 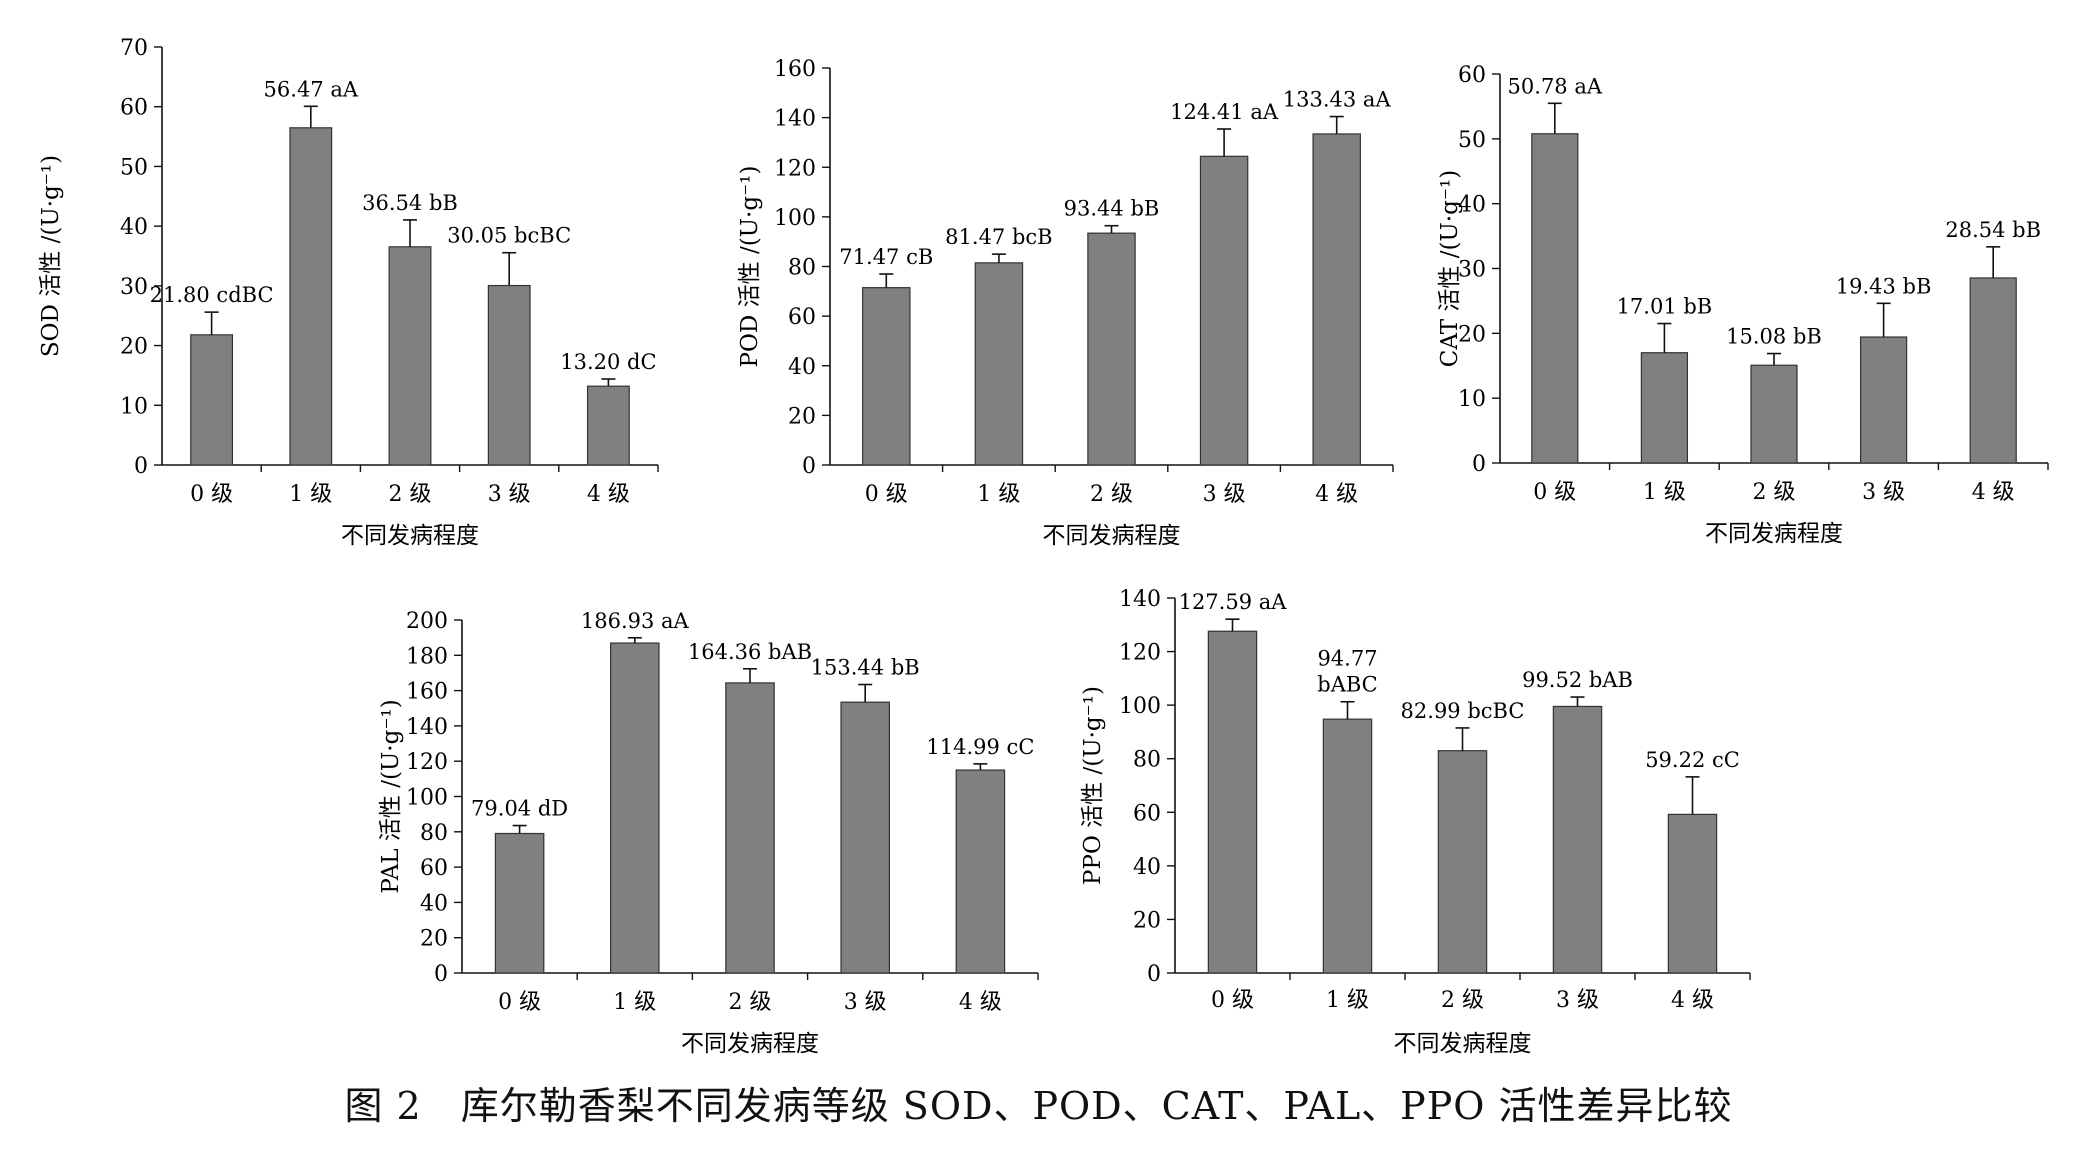 What do you see at coordinates (1347, 659) in the screenshot?
I see `ppo-data-label: 94.77` at bounding box center [1347, 659].